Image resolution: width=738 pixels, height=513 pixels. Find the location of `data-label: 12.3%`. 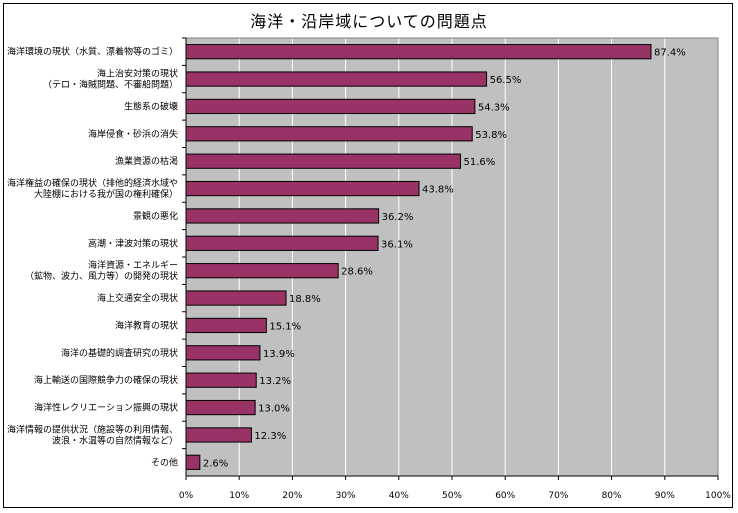

data-label: 12.3% is located at coordinates (270, 436).